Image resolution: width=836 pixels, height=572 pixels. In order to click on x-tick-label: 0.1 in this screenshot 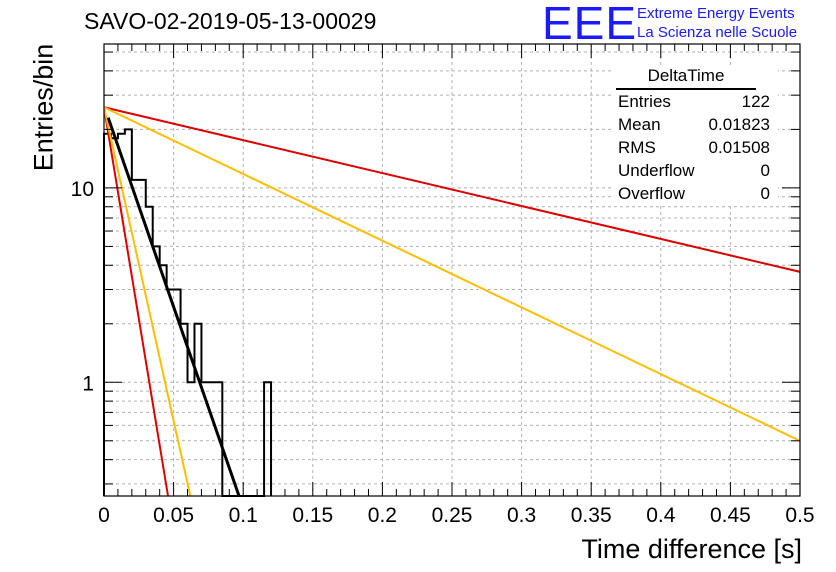, I will do `click(243, 515)`.